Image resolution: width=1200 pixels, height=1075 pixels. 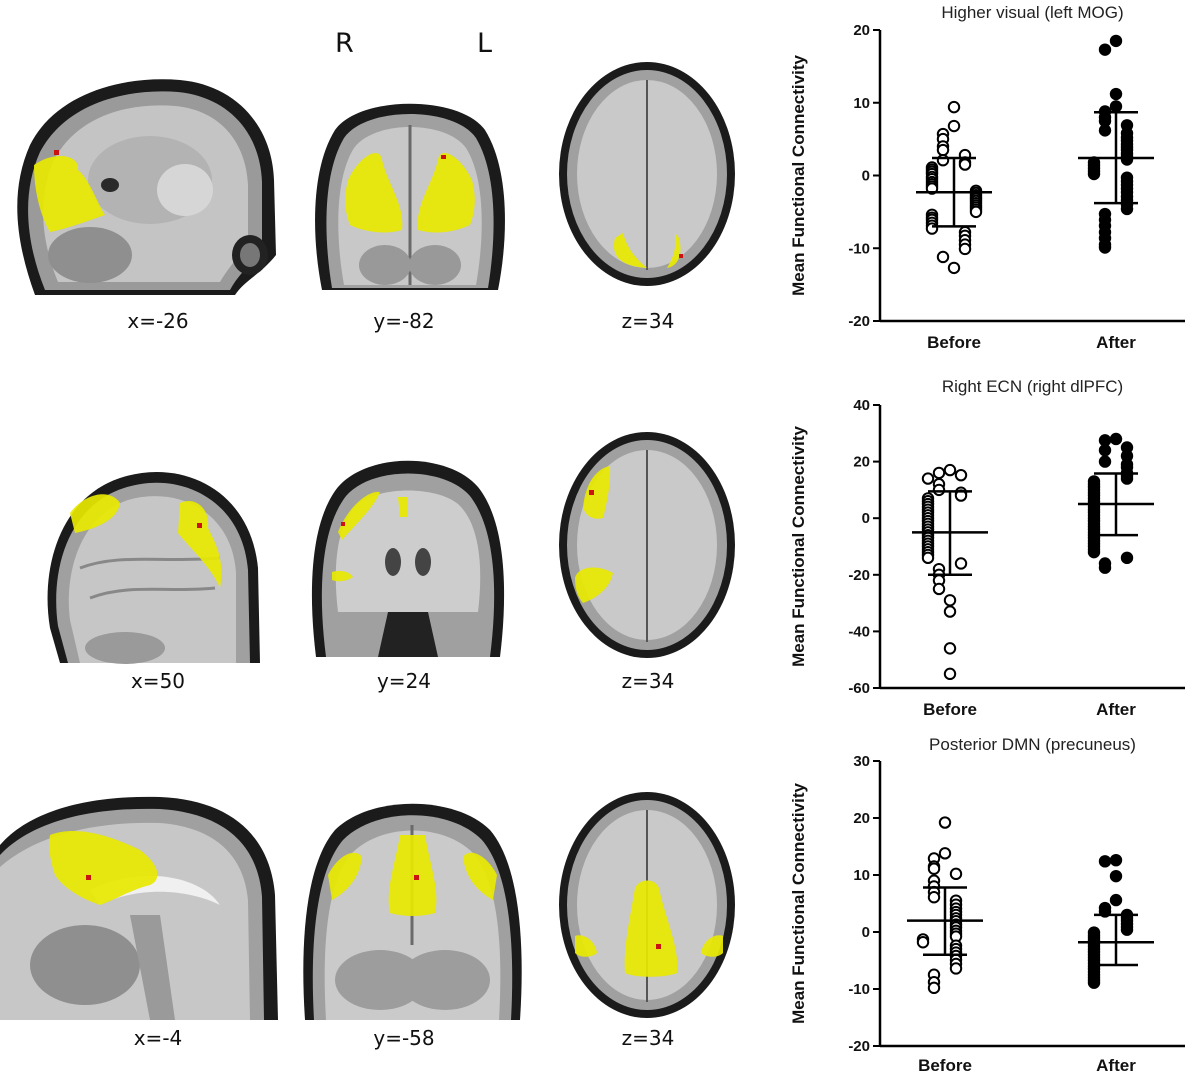 I want to click on plot-title: Posterior DMN (precuneus), so click(x=1032, y=744).